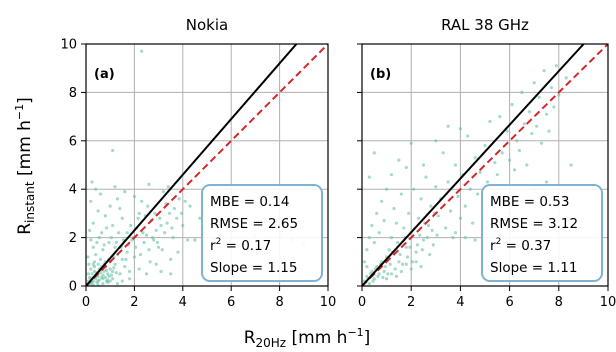  I want to click on y-tick-label: 2, so click(73, 238).